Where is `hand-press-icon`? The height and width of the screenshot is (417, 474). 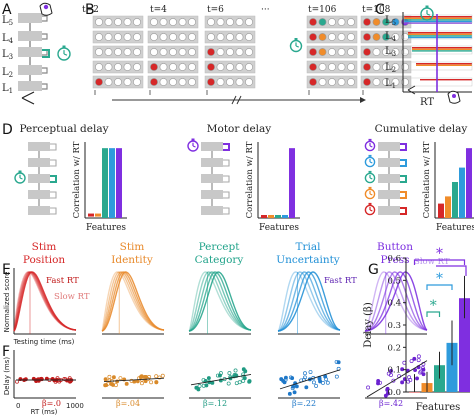
hand-press-icon is located at coordinates (454, 97).